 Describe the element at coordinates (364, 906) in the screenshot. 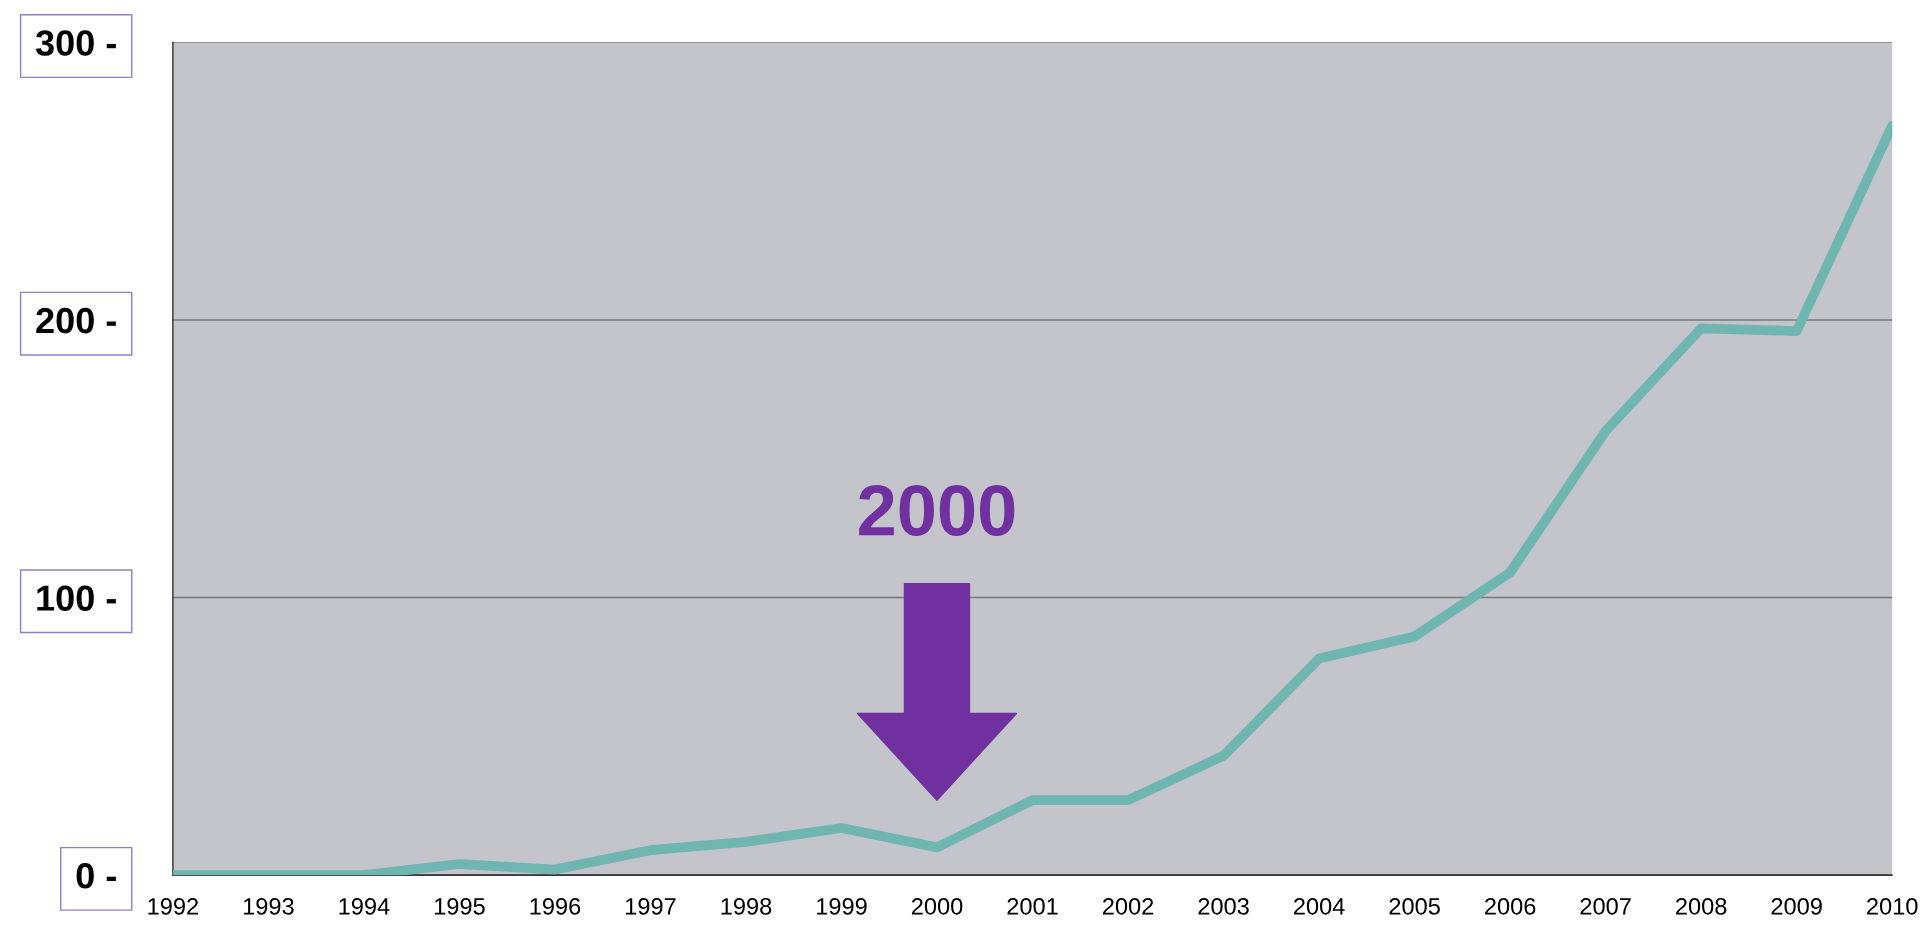

I see `x-tick-label: 1994` at that location.